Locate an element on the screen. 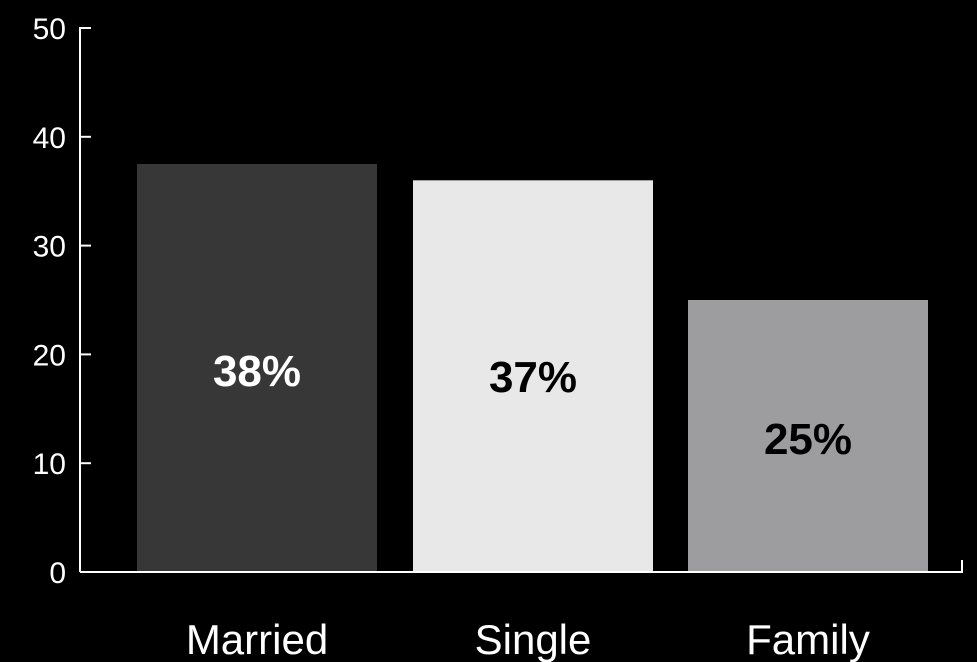 Image resolution: width=977 pixels, height=662 pixels. y-tick-label-20: 20 is located at coordinates (49, 355).